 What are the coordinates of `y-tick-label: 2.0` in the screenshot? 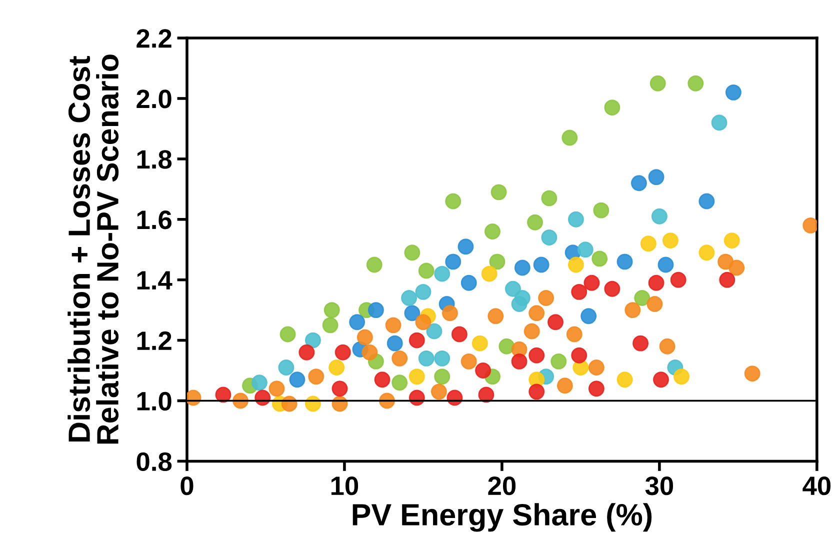 It's located at (154, 99).